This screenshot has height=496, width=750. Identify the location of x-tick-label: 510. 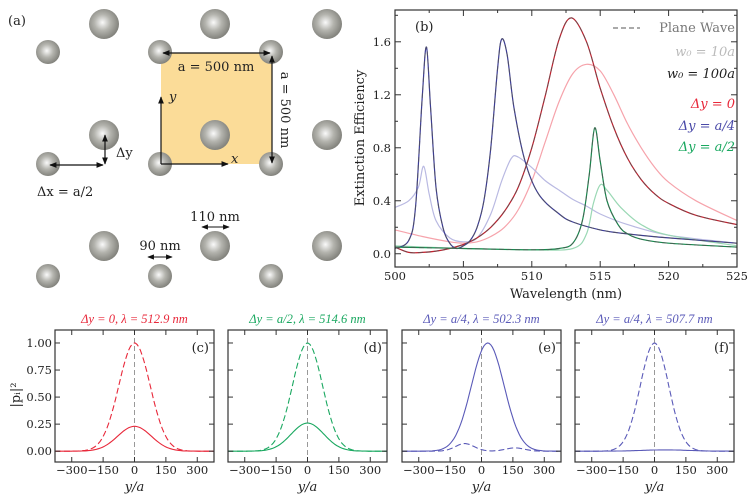
(532, 276).